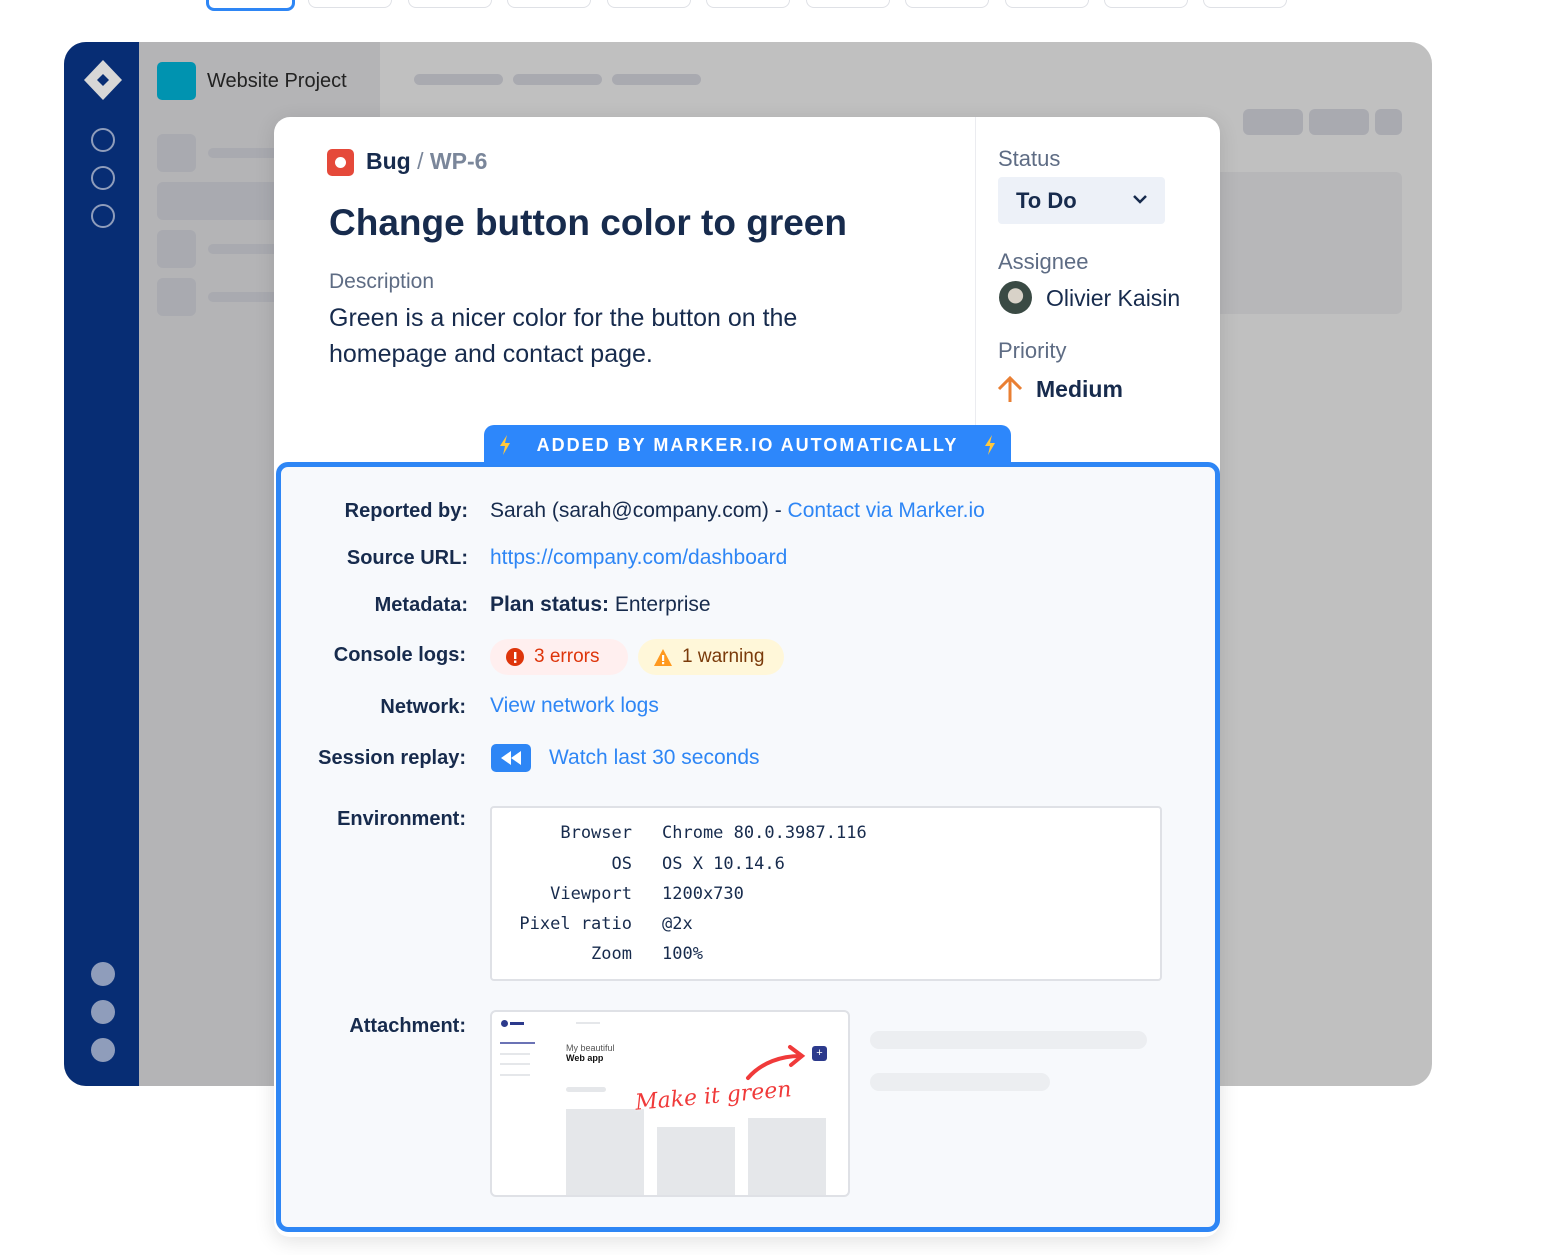  I want to click on reported-by-label: Reported by:, so click(406, 511).